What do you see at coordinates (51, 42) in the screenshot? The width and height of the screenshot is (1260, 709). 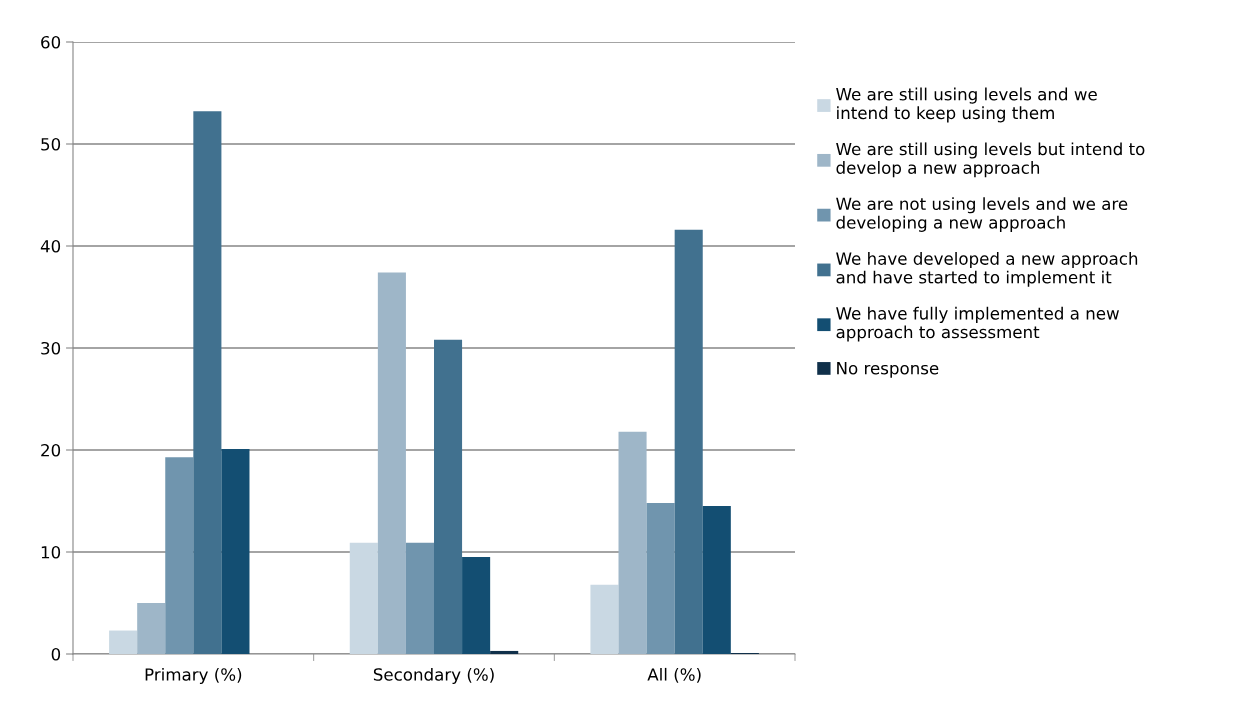 I see `y-tick-label: 60` at bounding box center [51, 42].